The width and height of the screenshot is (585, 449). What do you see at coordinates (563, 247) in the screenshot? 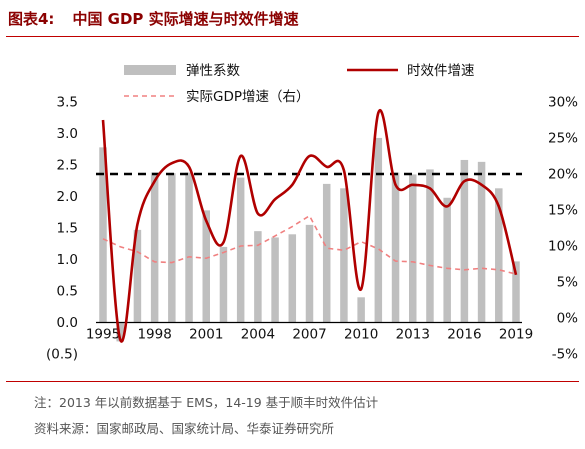
I see `y-right-tick-label: 10%` at bounding box center [563, 247].